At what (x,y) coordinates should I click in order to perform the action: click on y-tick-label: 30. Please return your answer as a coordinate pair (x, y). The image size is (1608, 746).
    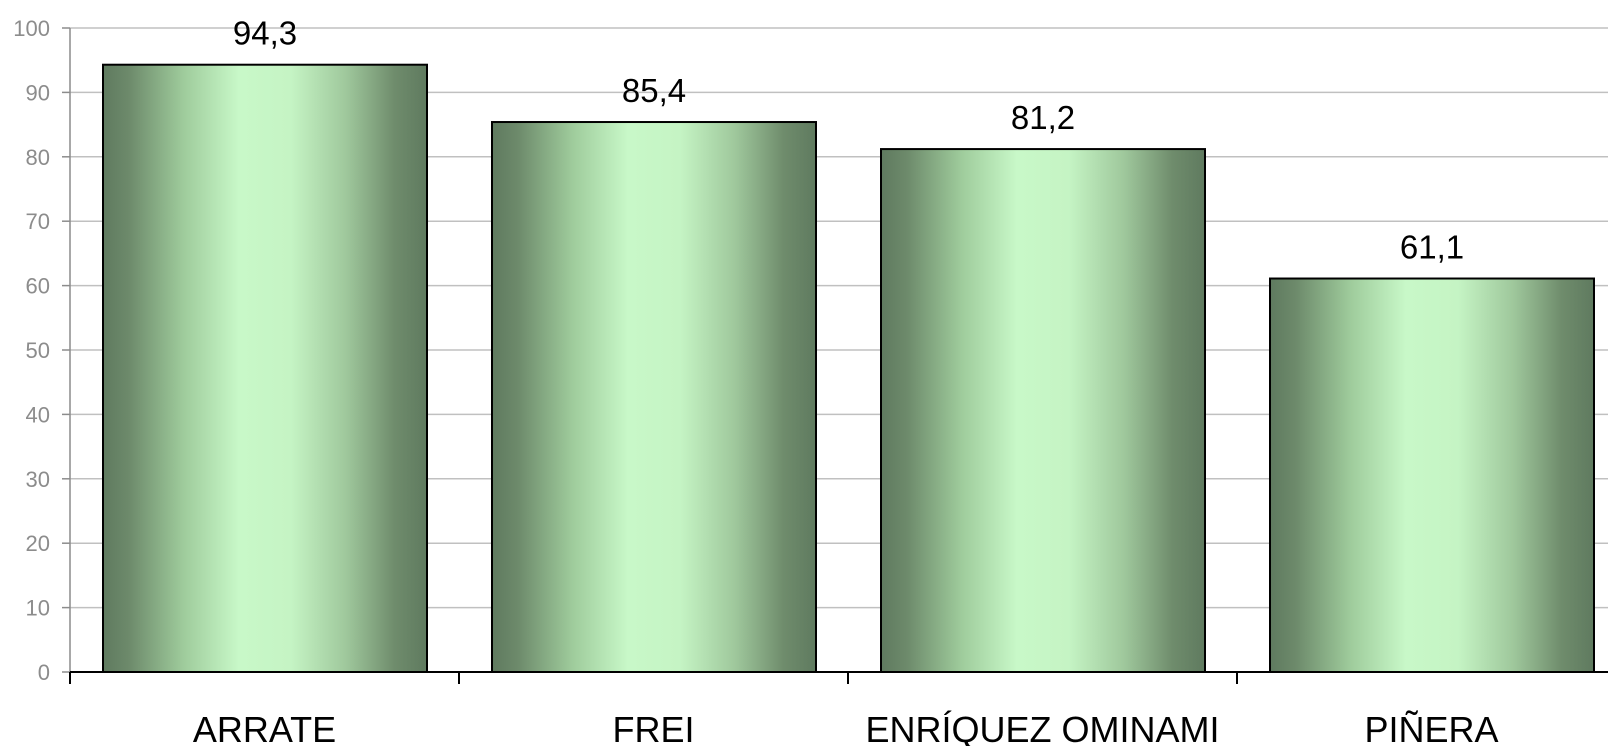
    Looking at the image, I should click on (38, 479).